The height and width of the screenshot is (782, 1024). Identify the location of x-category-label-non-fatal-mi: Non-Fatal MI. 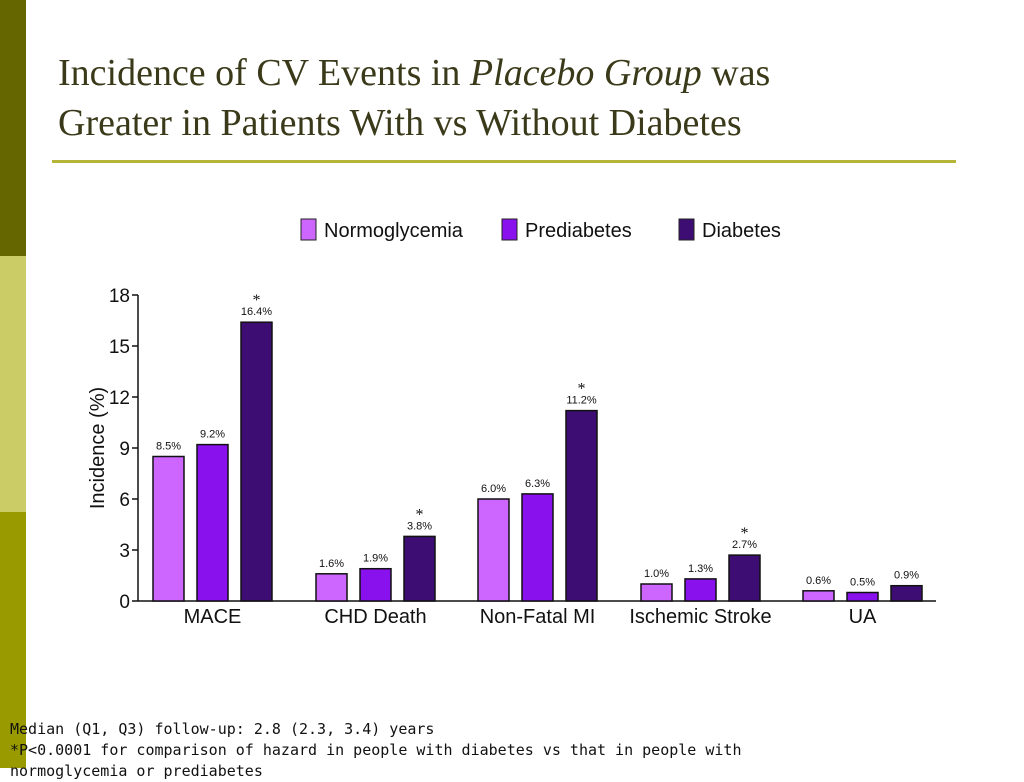
(538, 617).